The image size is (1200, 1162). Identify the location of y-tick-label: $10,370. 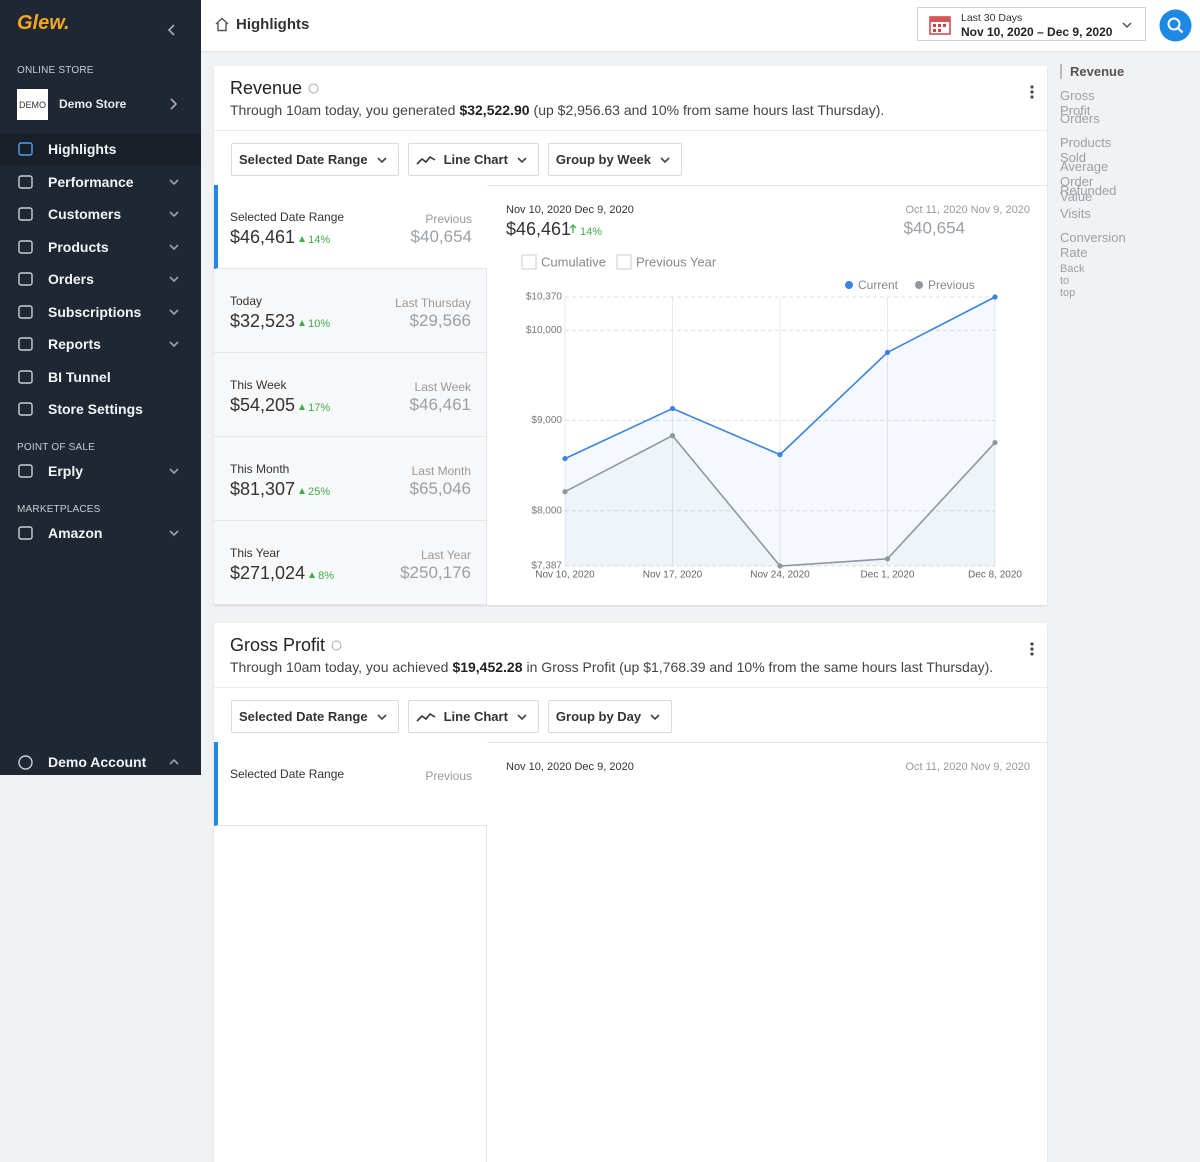
(544, 297).